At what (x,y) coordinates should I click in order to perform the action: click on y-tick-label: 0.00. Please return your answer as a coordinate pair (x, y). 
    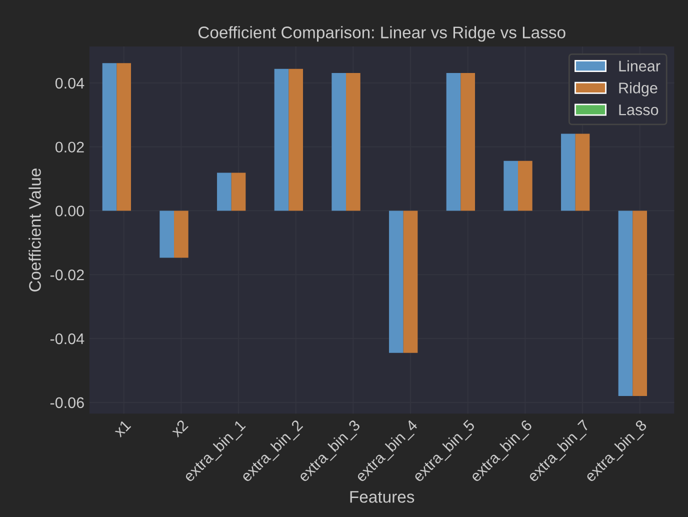
    Looking at the image, I should click on (69, 211).